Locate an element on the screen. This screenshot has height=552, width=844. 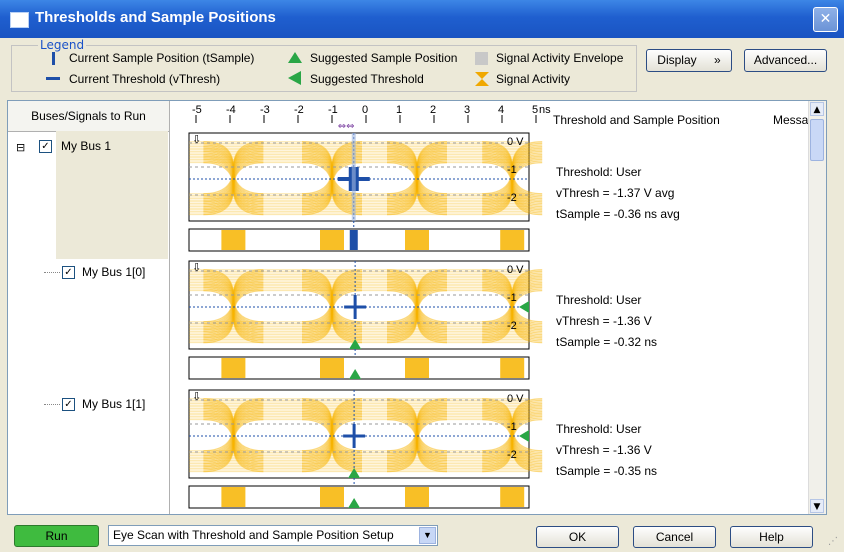
close-icon: ✕ is located at coordinates (825, 19).